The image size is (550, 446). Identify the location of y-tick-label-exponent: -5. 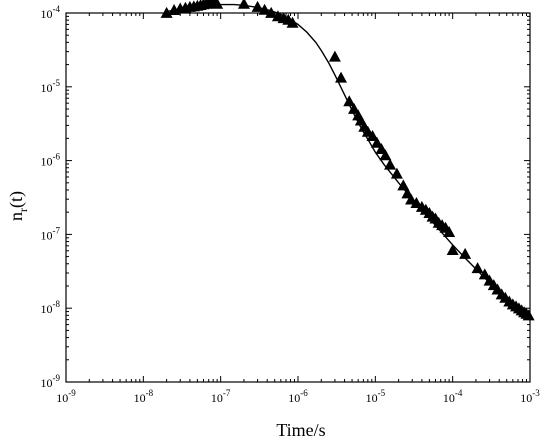
(57, 83).